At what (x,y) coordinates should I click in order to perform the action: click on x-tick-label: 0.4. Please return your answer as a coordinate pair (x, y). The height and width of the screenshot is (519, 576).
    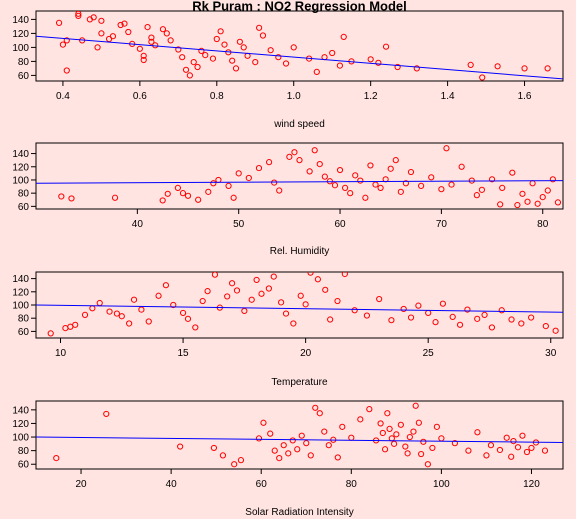
    Looking at the image, I should click on (63, 96).